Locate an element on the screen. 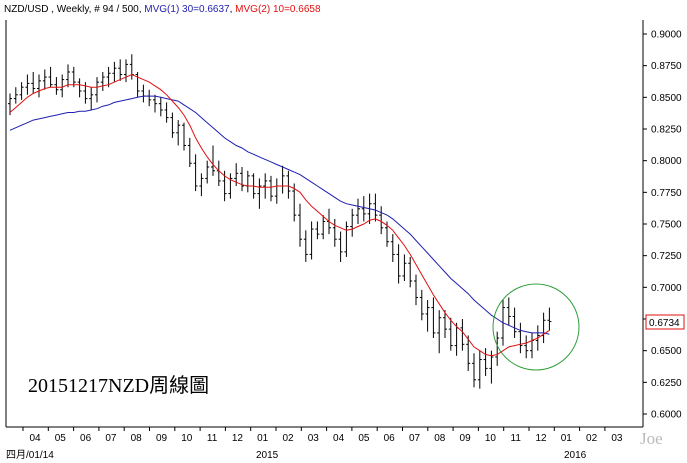 The width and height of the screenshot is (687, 463). x-tick-label: 08 is located at coordinates (440, 438).